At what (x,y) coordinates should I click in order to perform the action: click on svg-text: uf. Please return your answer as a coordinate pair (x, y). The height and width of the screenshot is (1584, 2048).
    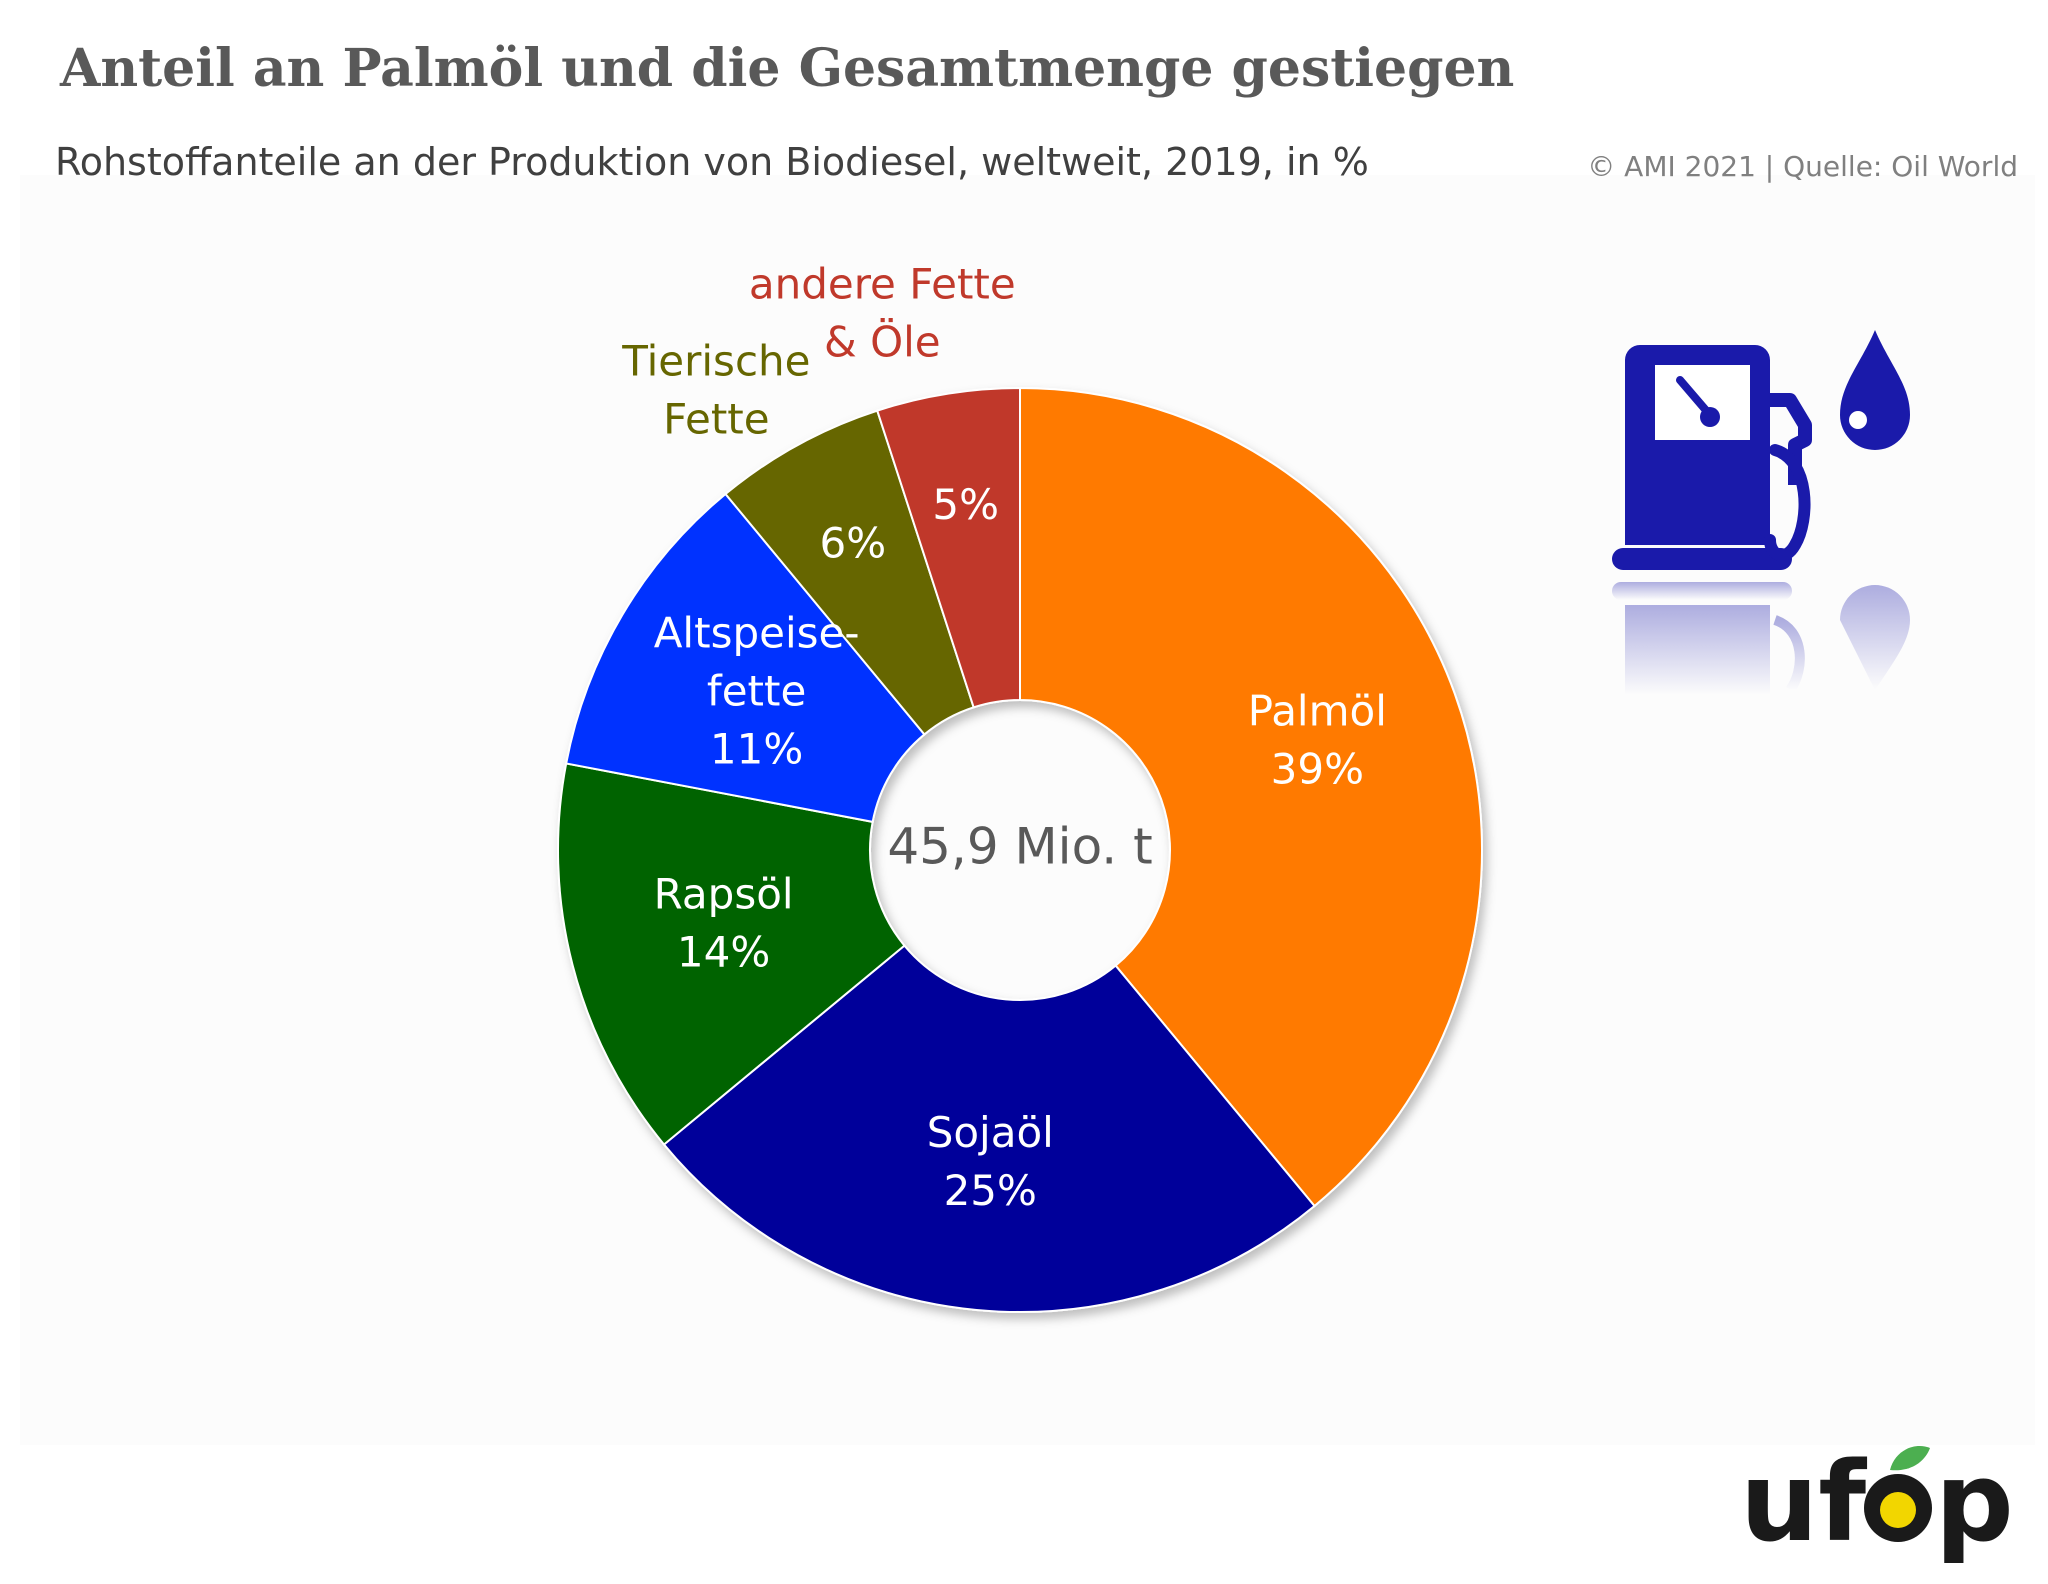
    Looking at the image, I should click on (1803, 1502).